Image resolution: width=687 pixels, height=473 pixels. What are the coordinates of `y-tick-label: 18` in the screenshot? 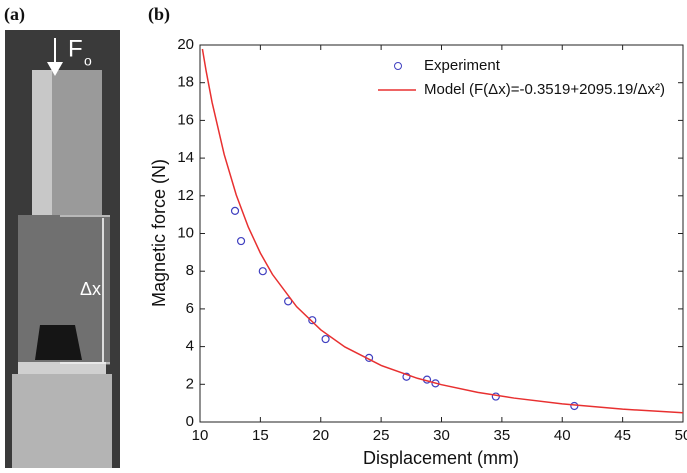 It's located at (185, 82).